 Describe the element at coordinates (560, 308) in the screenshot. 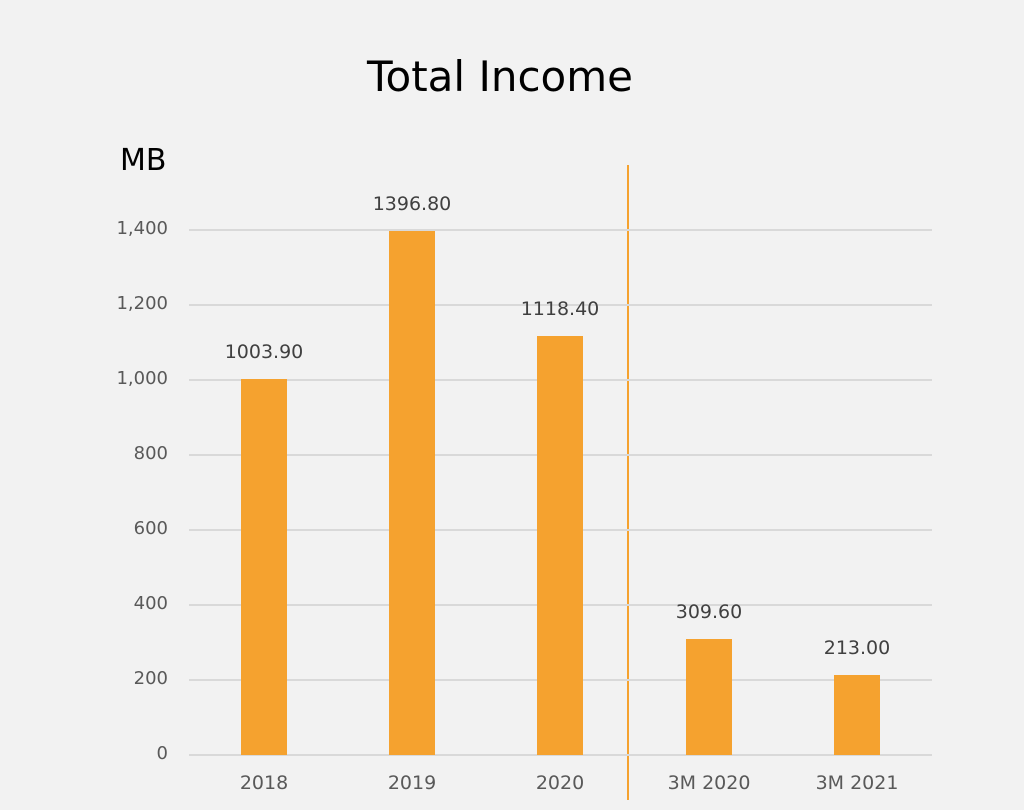

I see `data-label: 1118.40` at that location.